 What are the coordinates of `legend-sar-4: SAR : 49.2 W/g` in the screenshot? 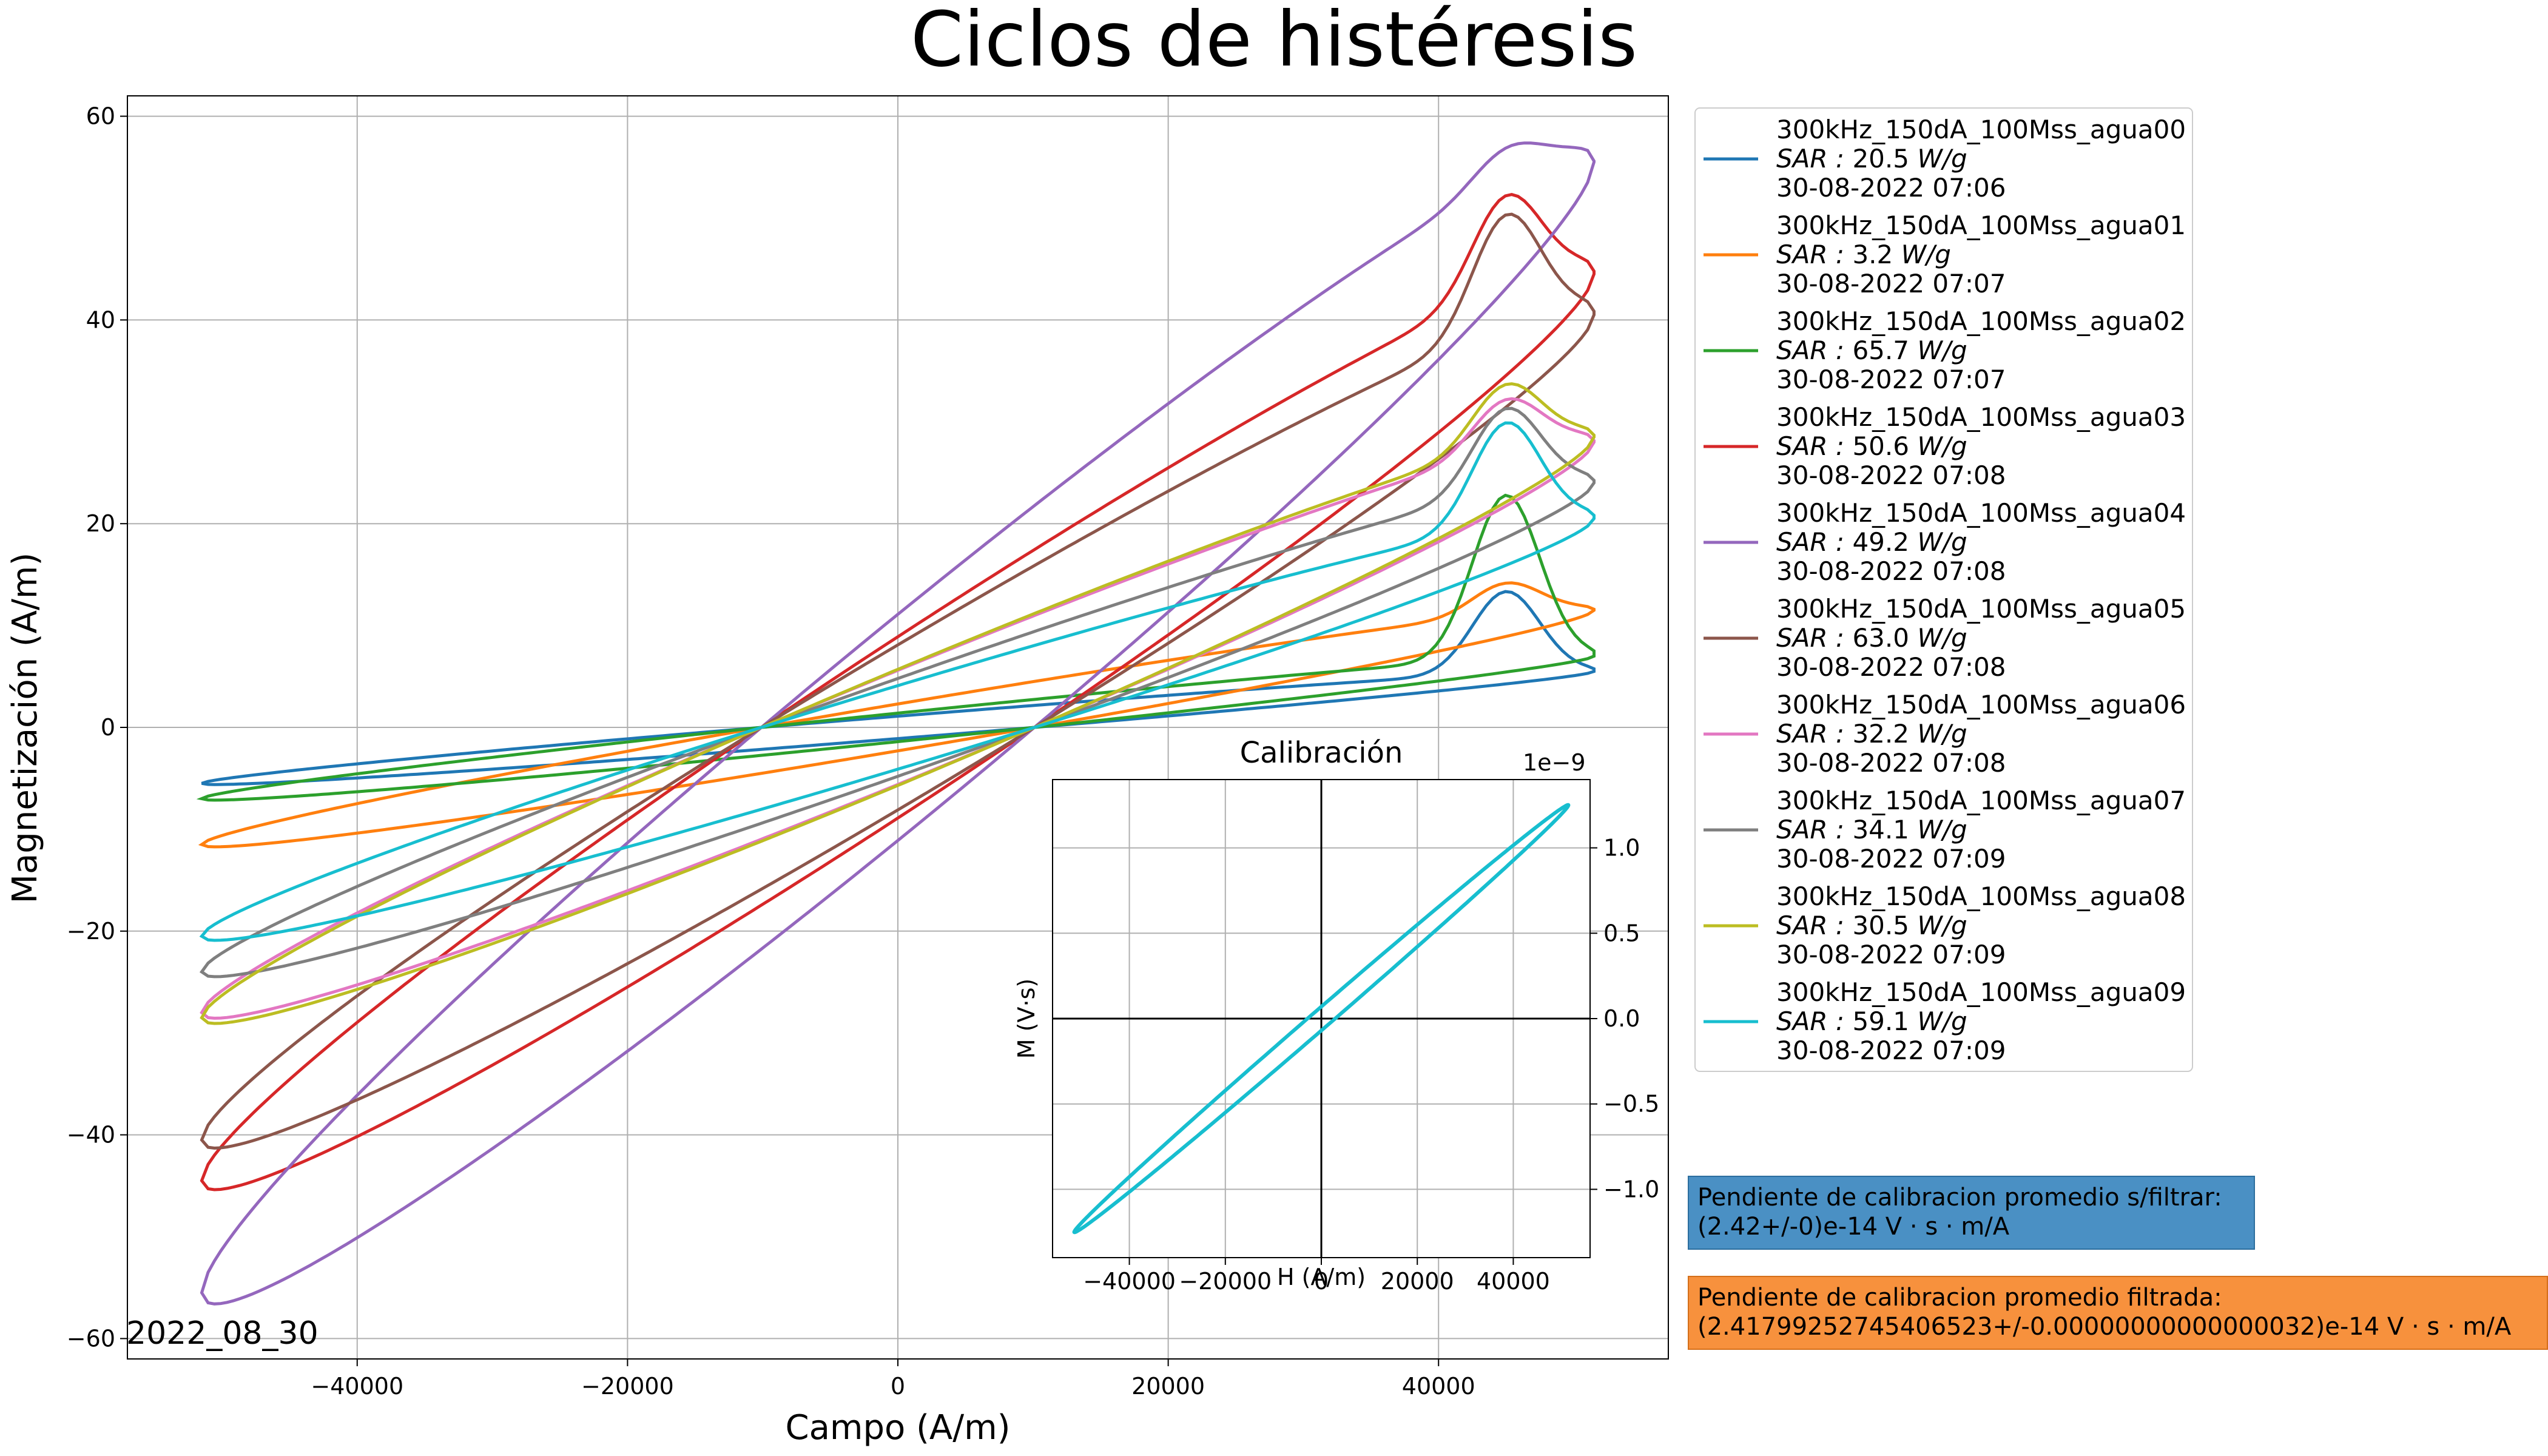 It's located at (1871, 542).